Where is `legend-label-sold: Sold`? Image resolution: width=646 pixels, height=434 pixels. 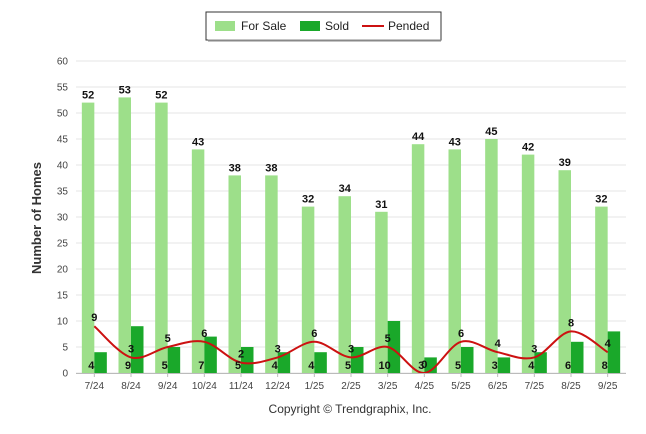
legend-label-sold: Sold is located at coordinates (337, 26).